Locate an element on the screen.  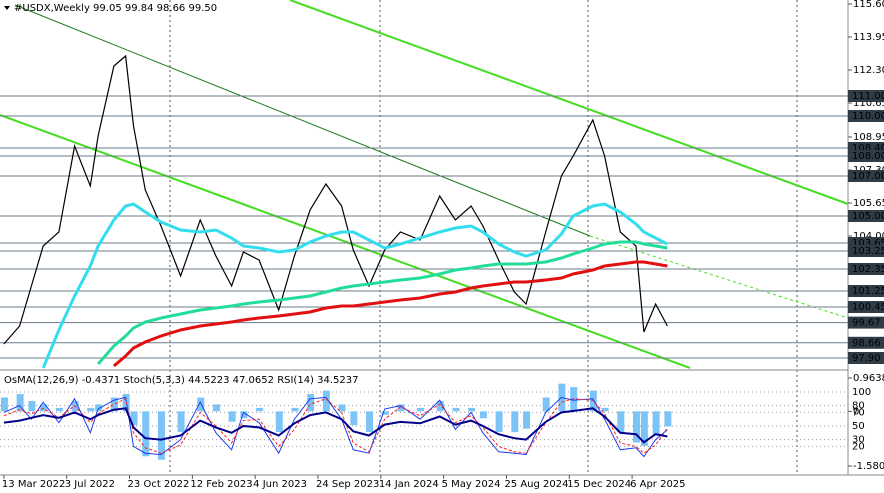
y2-tick-label: 70 is located at coordinates (858, 412).